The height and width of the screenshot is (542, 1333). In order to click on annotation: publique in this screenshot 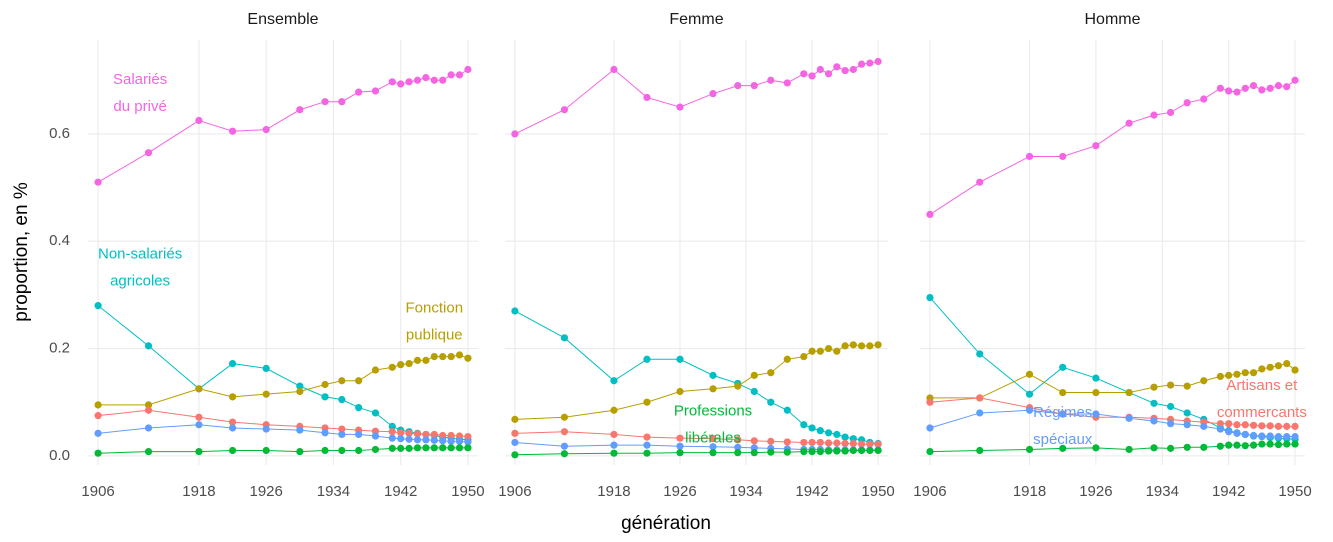, I will do `click(434, 334)`.